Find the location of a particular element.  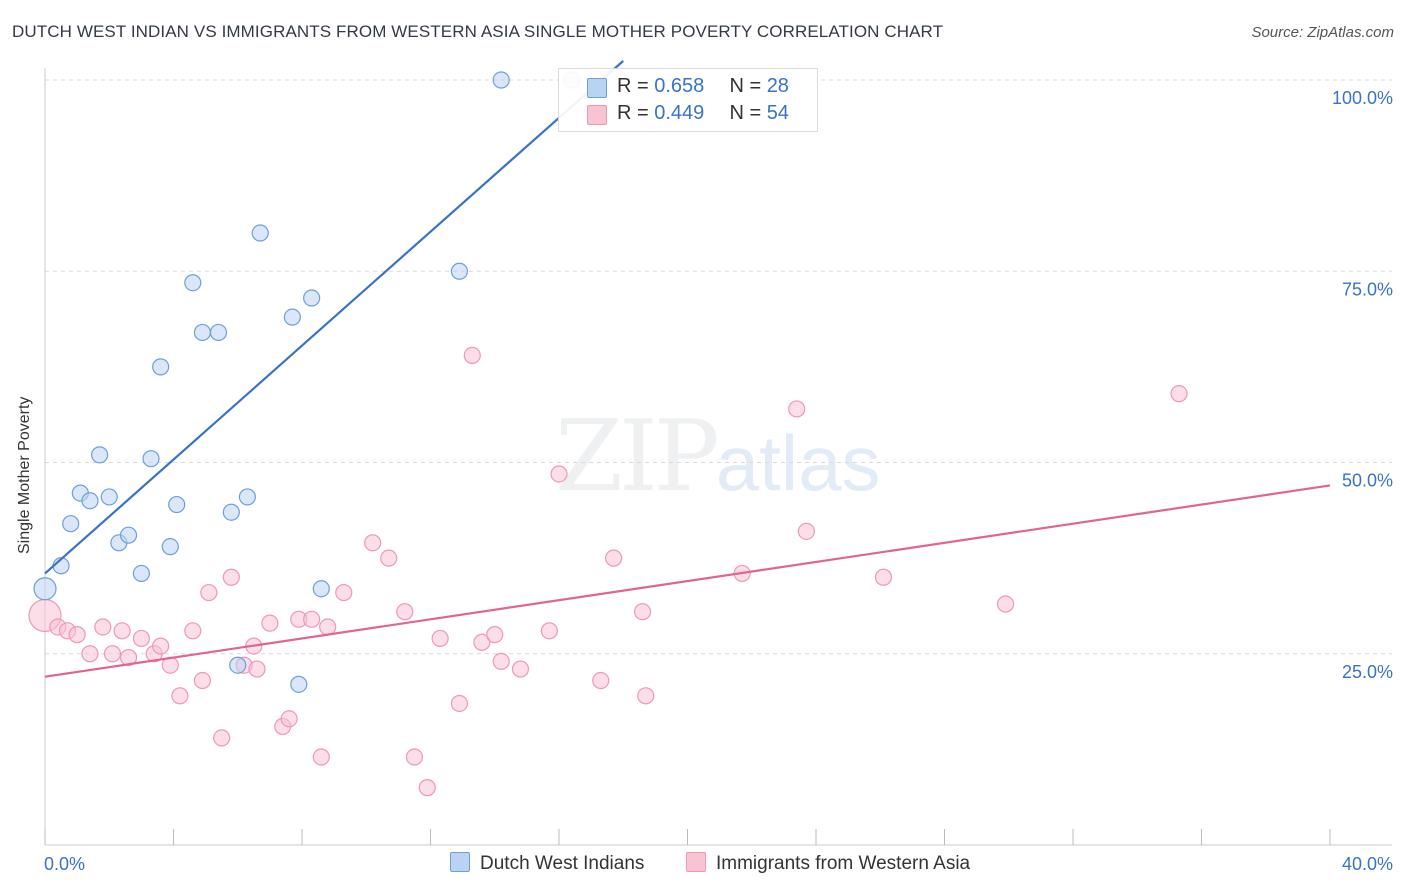

watermark-zip: ZIP is located at coordinates (637, 457).